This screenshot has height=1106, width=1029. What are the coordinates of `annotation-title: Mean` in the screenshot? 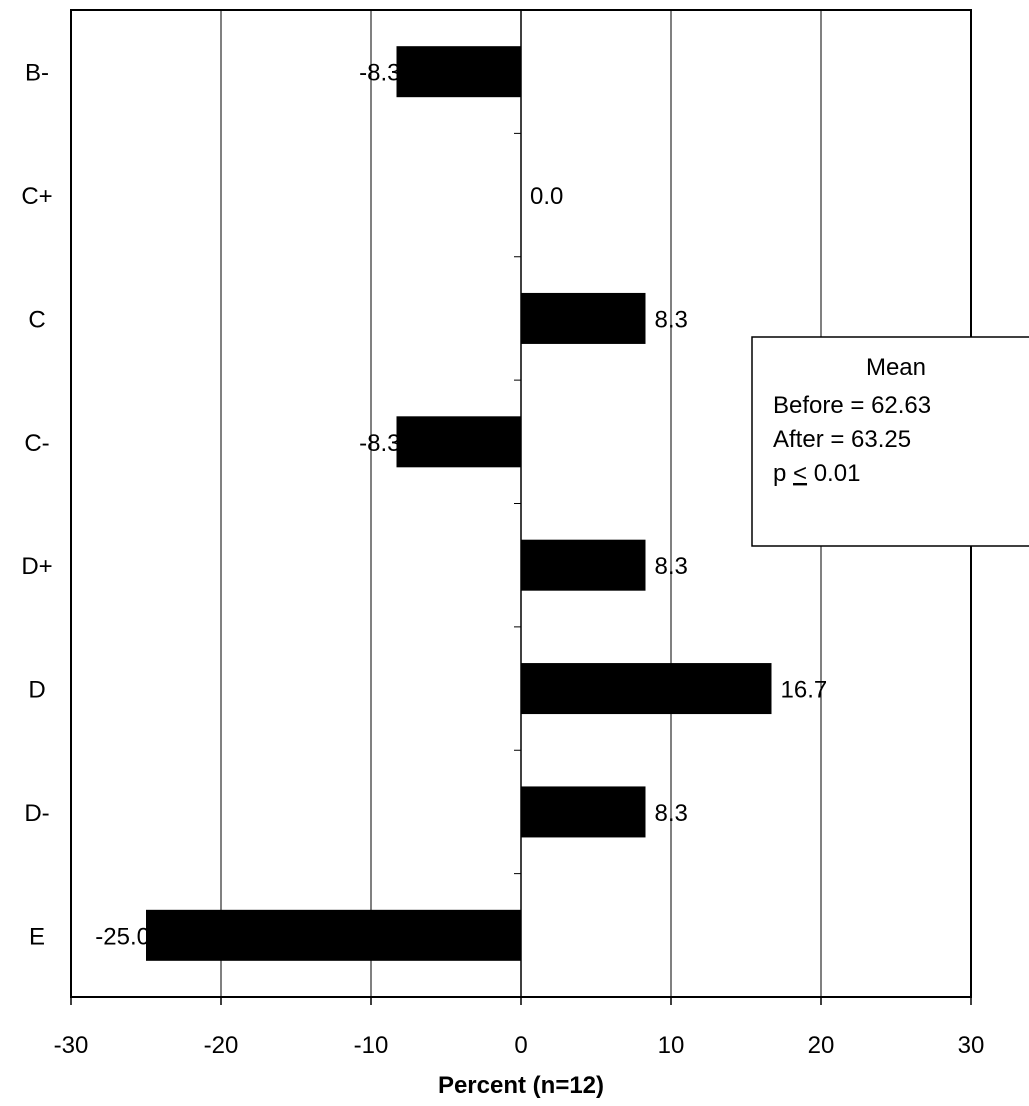 It's located at (896, 367).